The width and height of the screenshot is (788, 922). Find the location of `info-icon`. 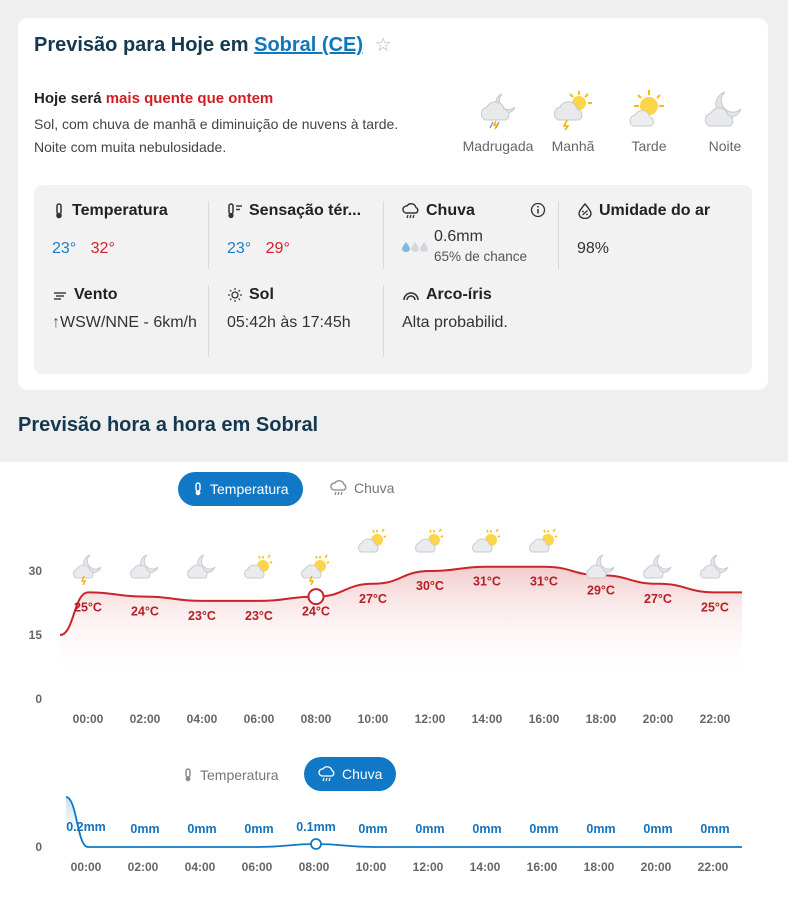

info-icon is located at coordinates (538, 210).